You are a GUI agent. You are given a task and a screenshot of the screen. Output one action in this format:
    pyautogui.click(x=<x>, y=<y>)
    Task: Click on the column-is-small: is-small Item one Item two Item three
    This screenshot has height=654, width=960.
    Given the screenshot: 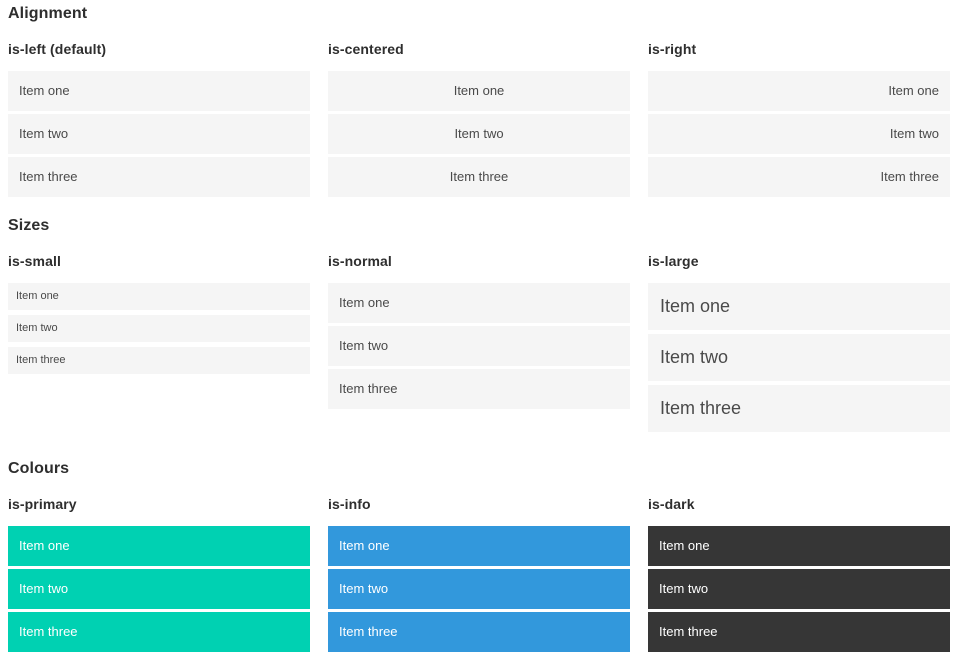 What is the action you would take?
    pyautogui.click(x=159, y=344)
    